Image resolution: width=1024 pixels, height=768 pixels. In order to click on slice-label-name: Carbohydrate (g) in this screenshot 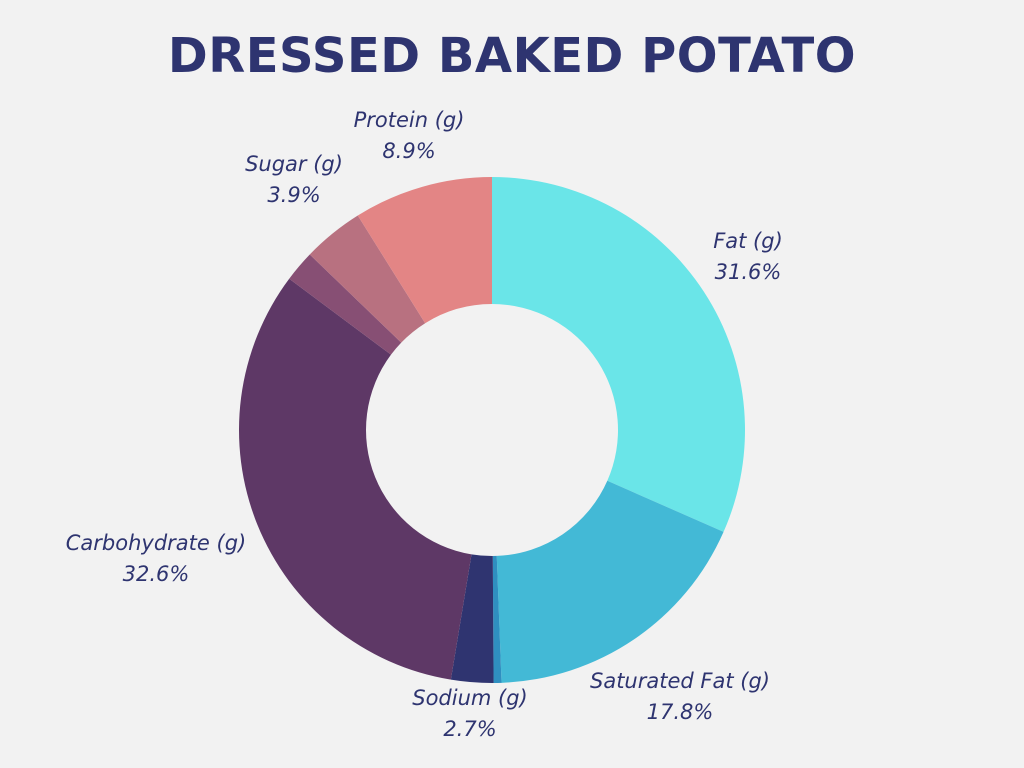, I will do `click(156, 543)`.